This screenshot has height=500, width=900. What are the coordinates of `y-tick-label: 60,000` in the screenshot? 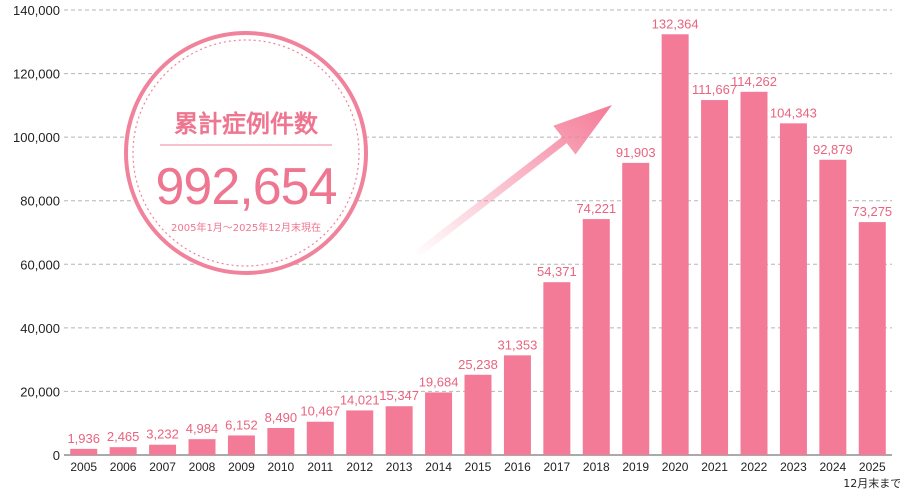 It's located at (40, 264).